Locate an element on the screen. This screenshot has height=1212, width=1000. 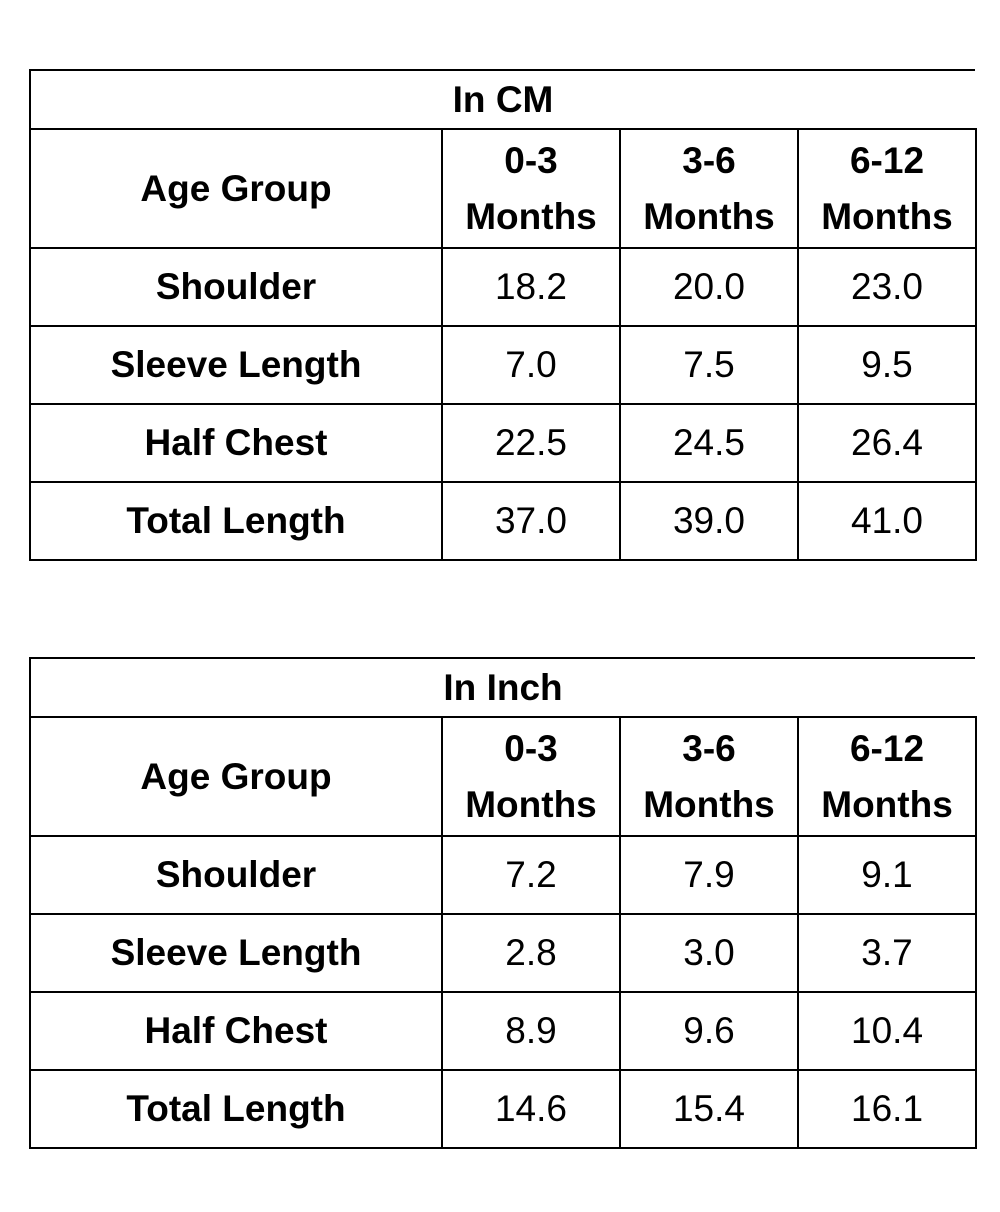
table-row: Shoulder 7.2 7.9 9.1 is located at coordinates (503, 875).